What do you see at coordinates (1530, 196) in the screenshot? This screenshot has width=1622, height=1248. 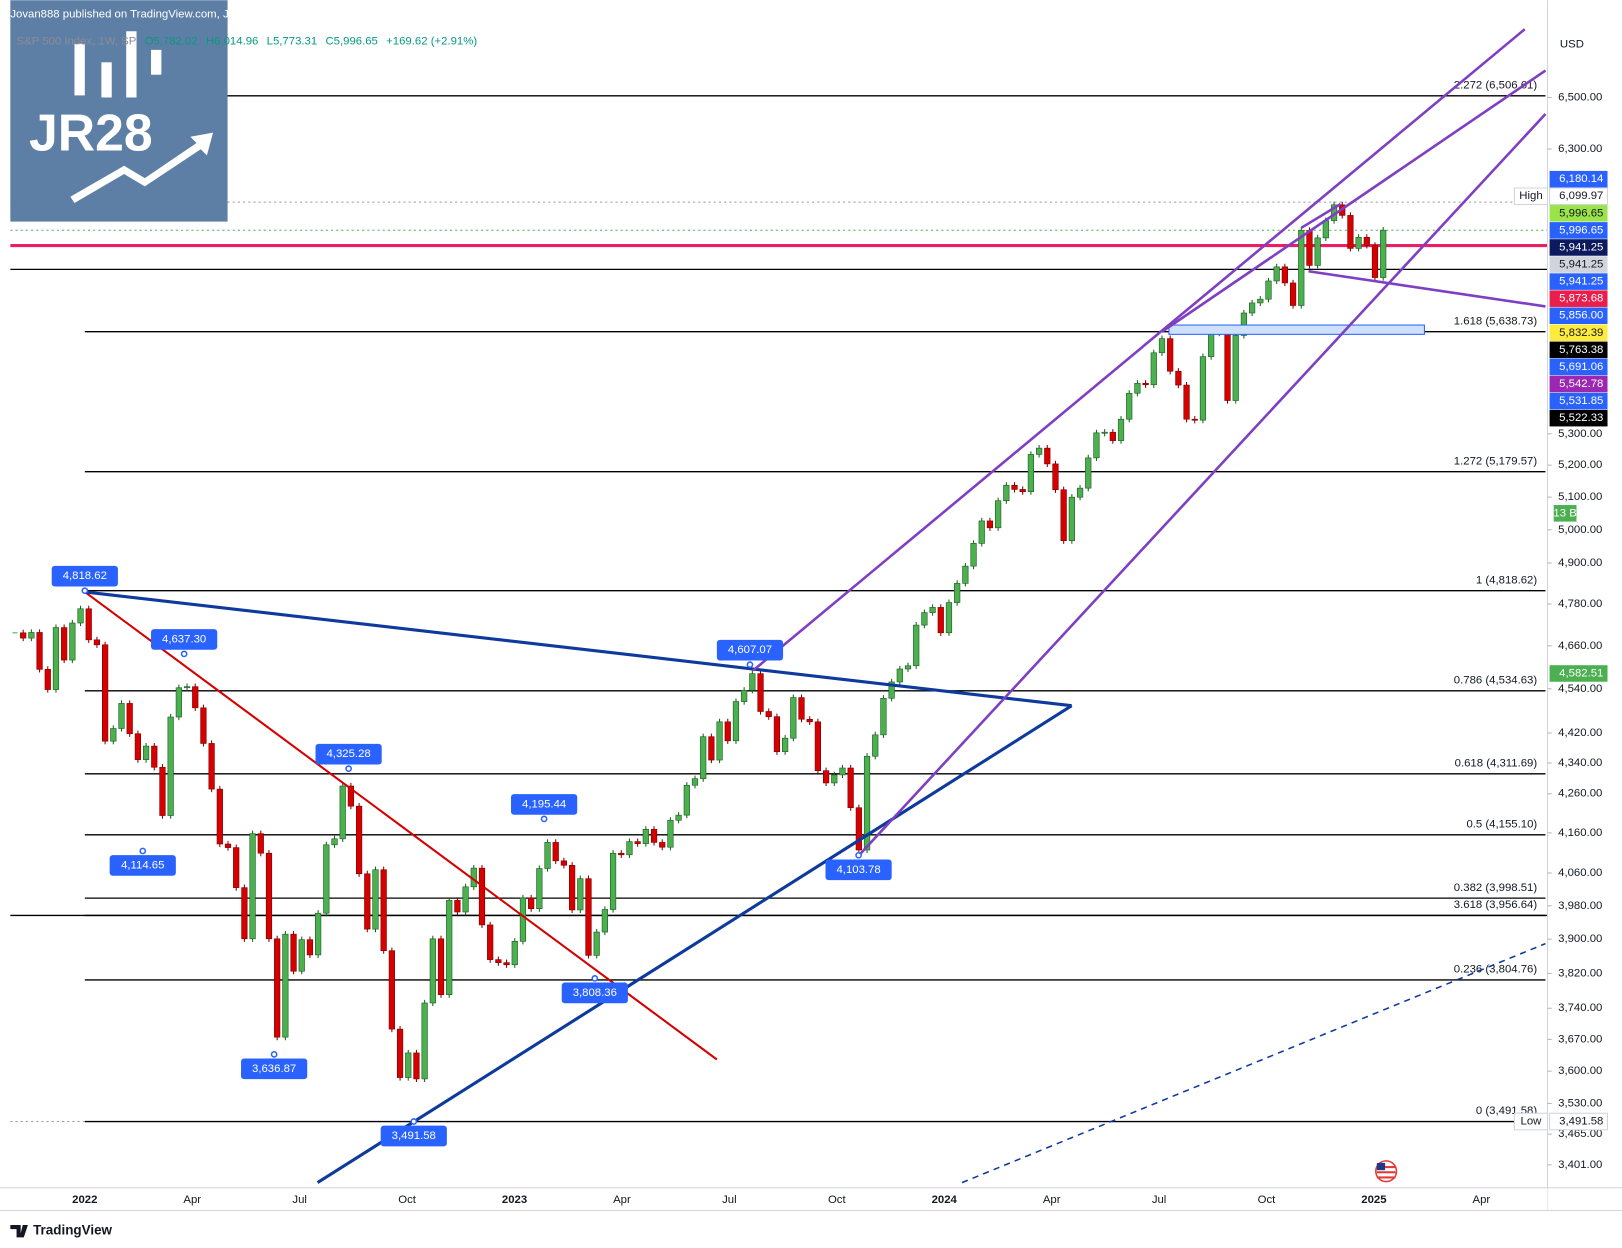 I see `price-tag-text: High` at bounding box center [1530, 196].